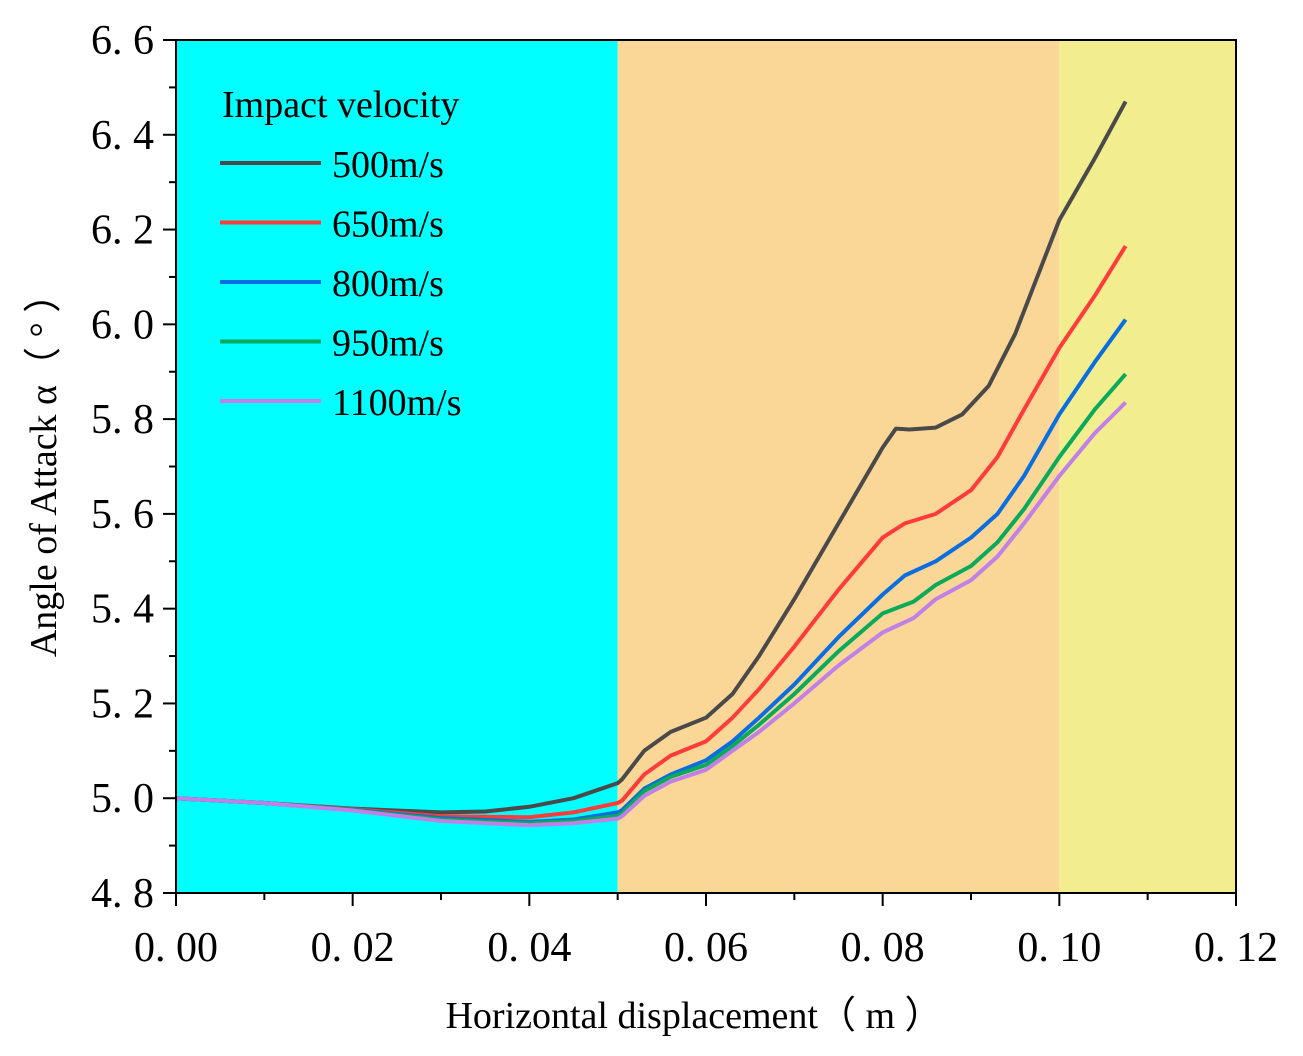  Describe the element at coordinates (529, 948) in the screenshot. I see `x-tick-label: 0. 04` at that location.